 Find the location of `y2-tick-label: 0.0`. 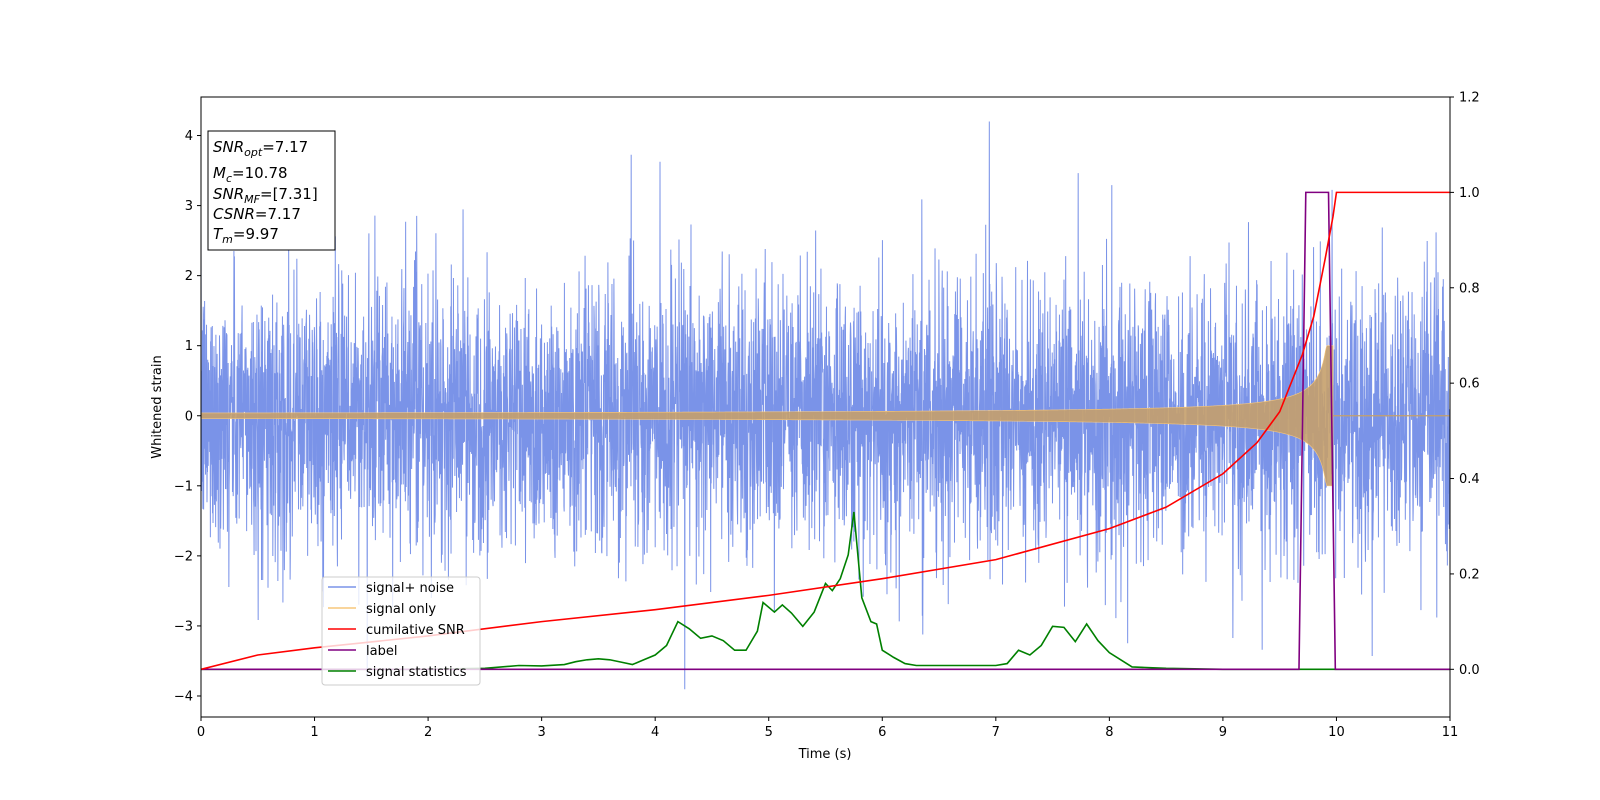

y2-tick-label: 0.0 is located at coordinates (1469, 670).